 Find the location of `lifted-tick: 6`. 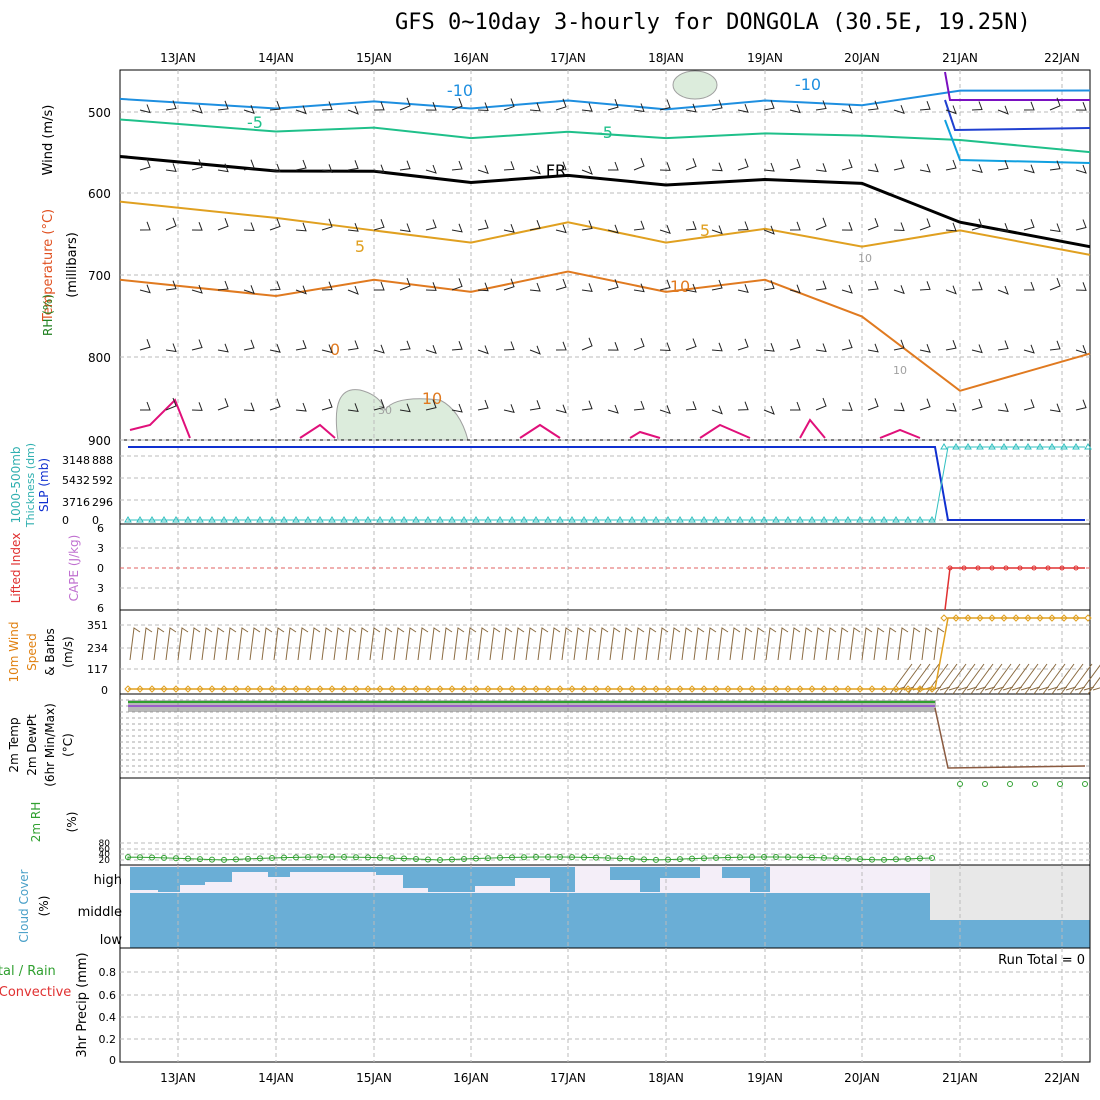

lifted-tick: 6 is located at coordinates (100, 528).